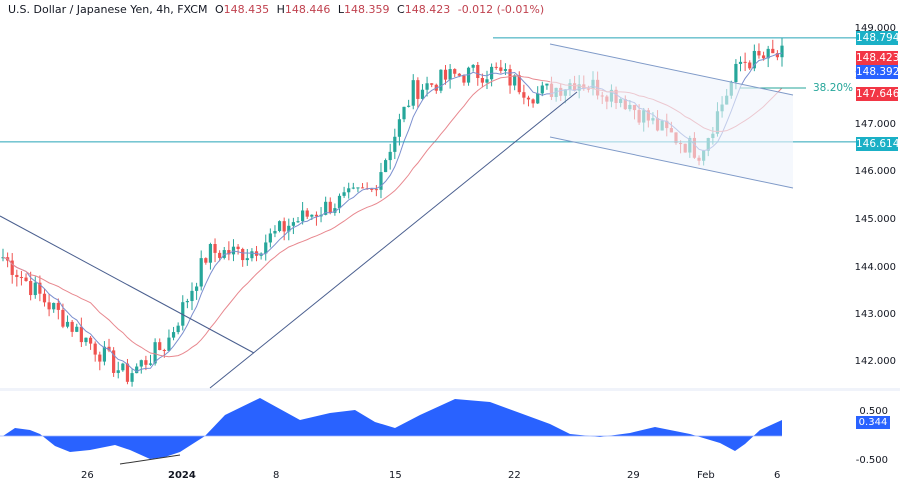  What do you see at coordinates (777, 475) in the screenshot?
I see `time-label: 6` at bounding box center [777, 475].